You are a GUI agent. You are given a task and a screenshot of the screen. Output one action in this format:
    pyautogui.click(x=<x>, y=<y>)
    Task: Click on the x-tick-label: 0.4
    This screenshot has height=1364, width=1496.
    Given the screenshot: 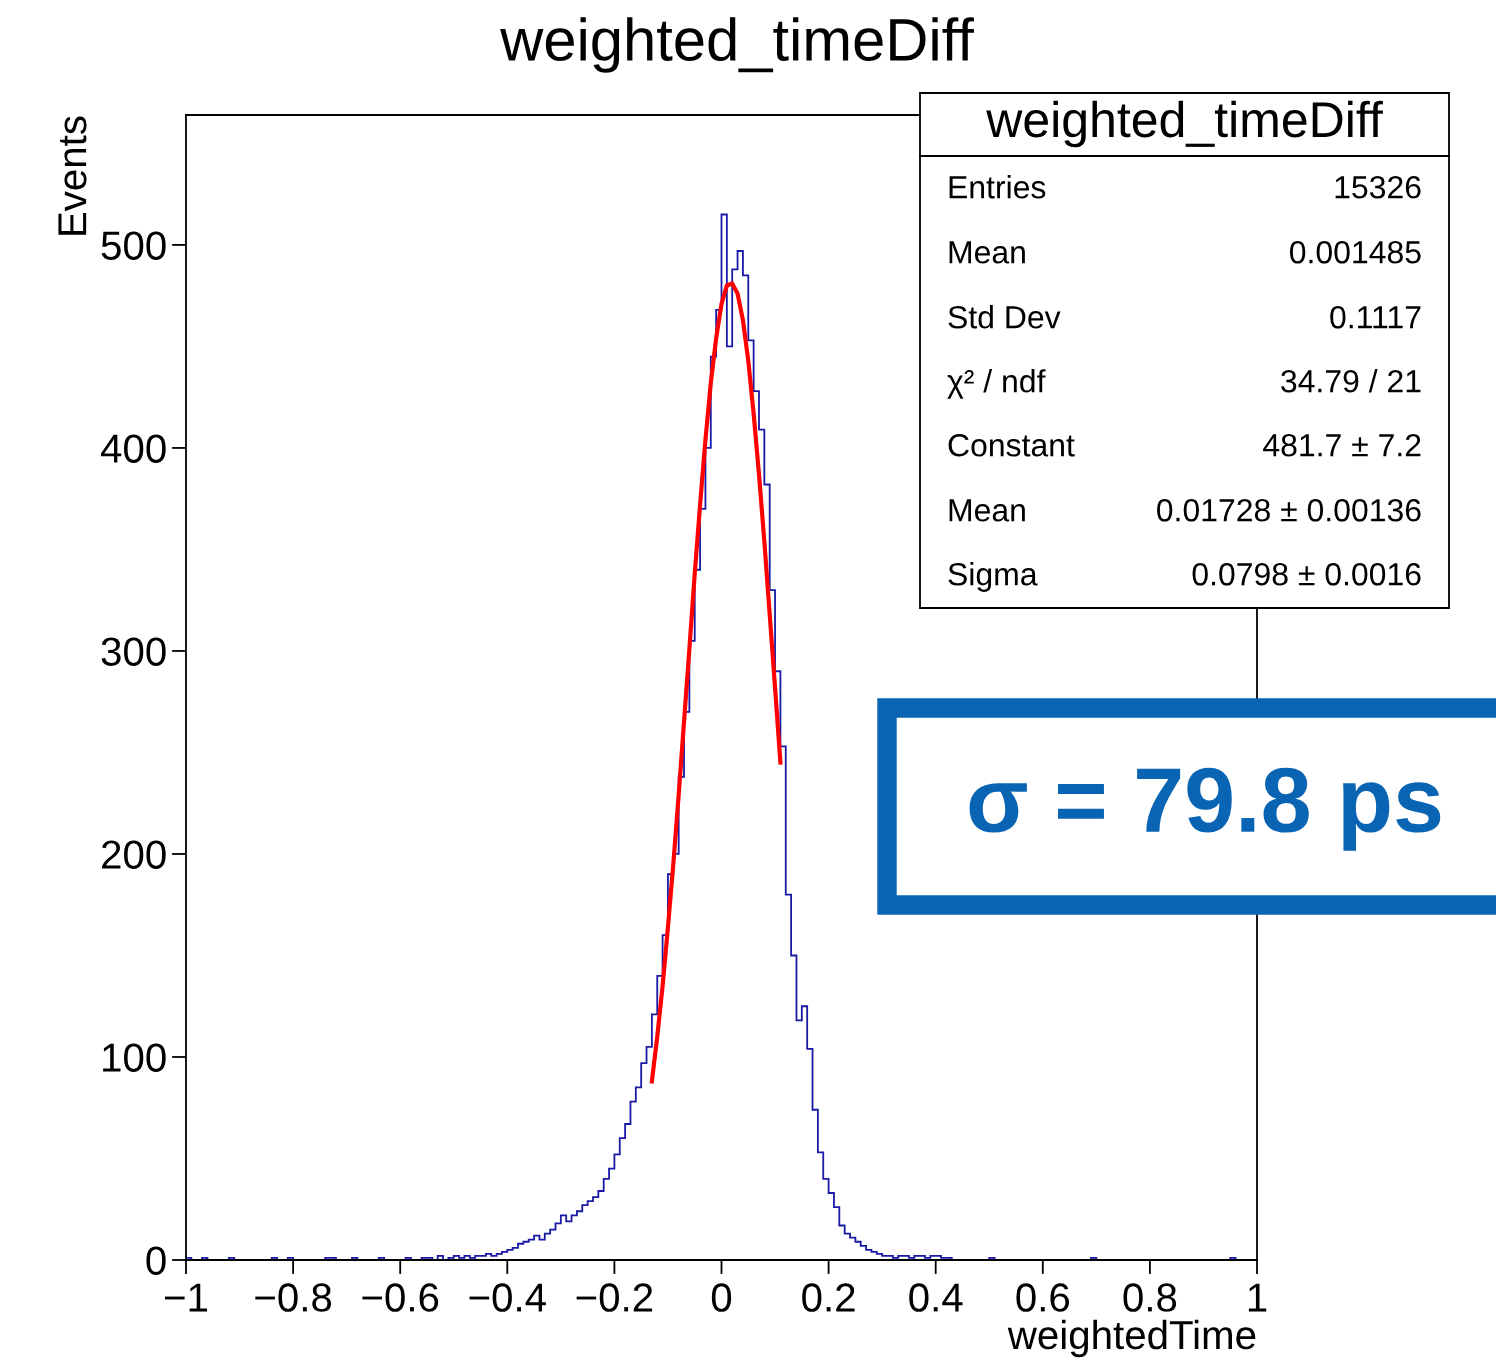 What is the action you would take?
    pyautogui.click(x=936, y=1297)
    